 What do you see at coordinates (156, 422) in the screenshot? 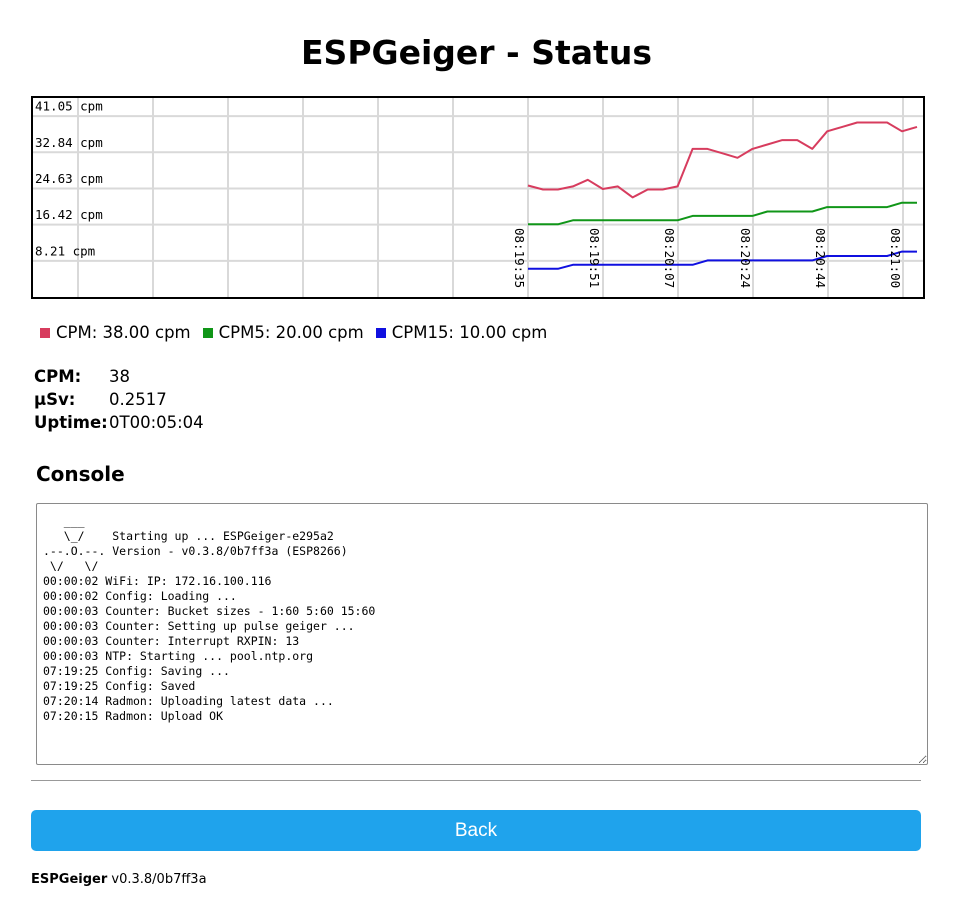
I see `stat-value-uptime: 0T00:05:04` at bounding box center [156, 422].